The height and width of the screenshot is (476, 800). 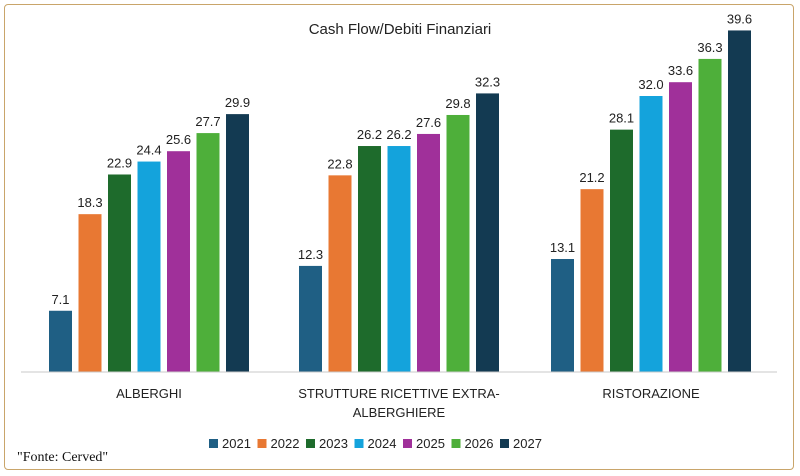 What do you see at coordinates (479, 443) in the screenshot?
I see `legend-label-2026: 2026` at bounding box center [479, 443].